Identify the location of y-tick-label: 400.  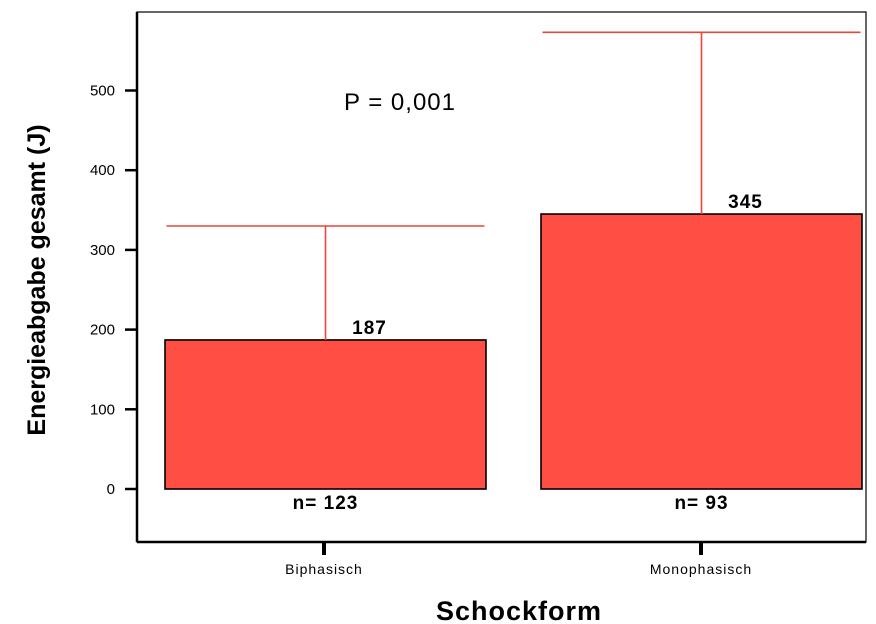
(102, 170).